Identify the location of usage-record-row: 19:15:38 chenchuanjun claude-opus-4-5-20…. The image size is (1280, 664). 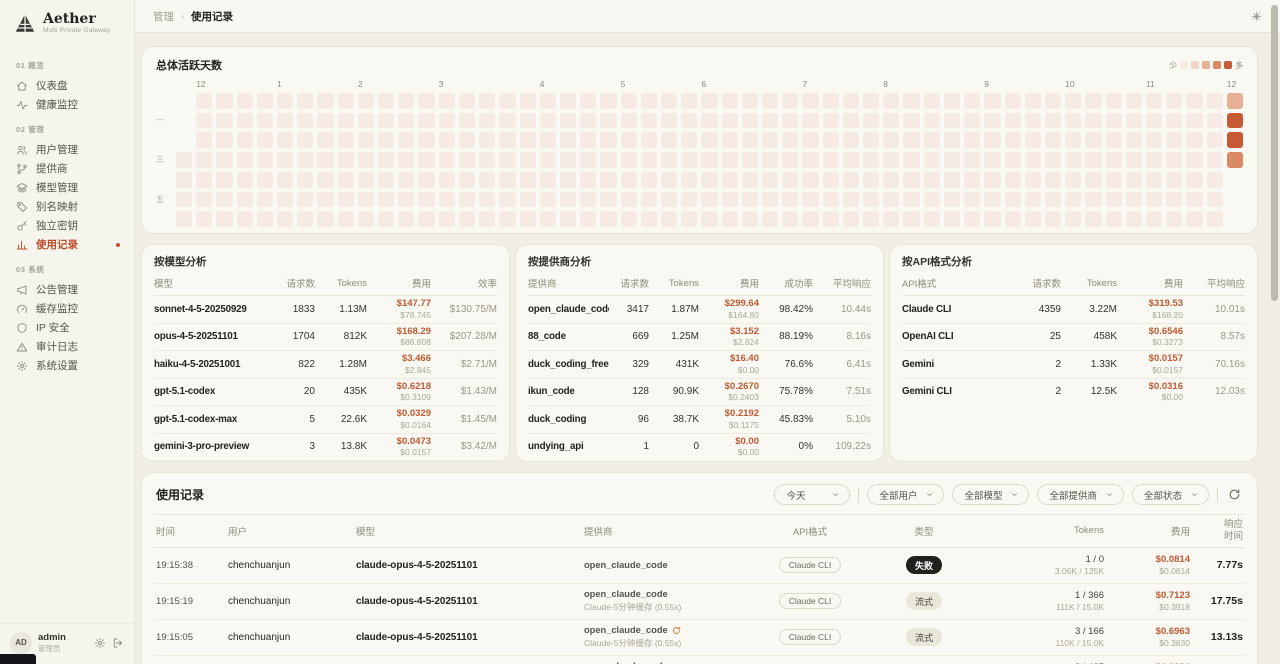
(699, 566).